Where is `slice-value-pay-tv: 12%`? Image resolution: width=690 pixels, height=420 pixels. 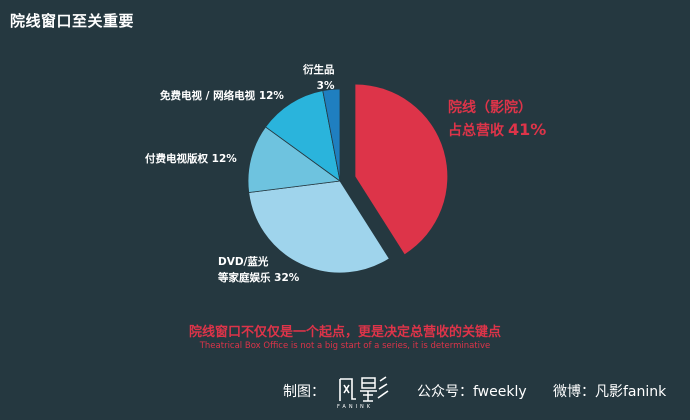 slice-value-pay-tv: 12% is located at coordinates (224, 159).